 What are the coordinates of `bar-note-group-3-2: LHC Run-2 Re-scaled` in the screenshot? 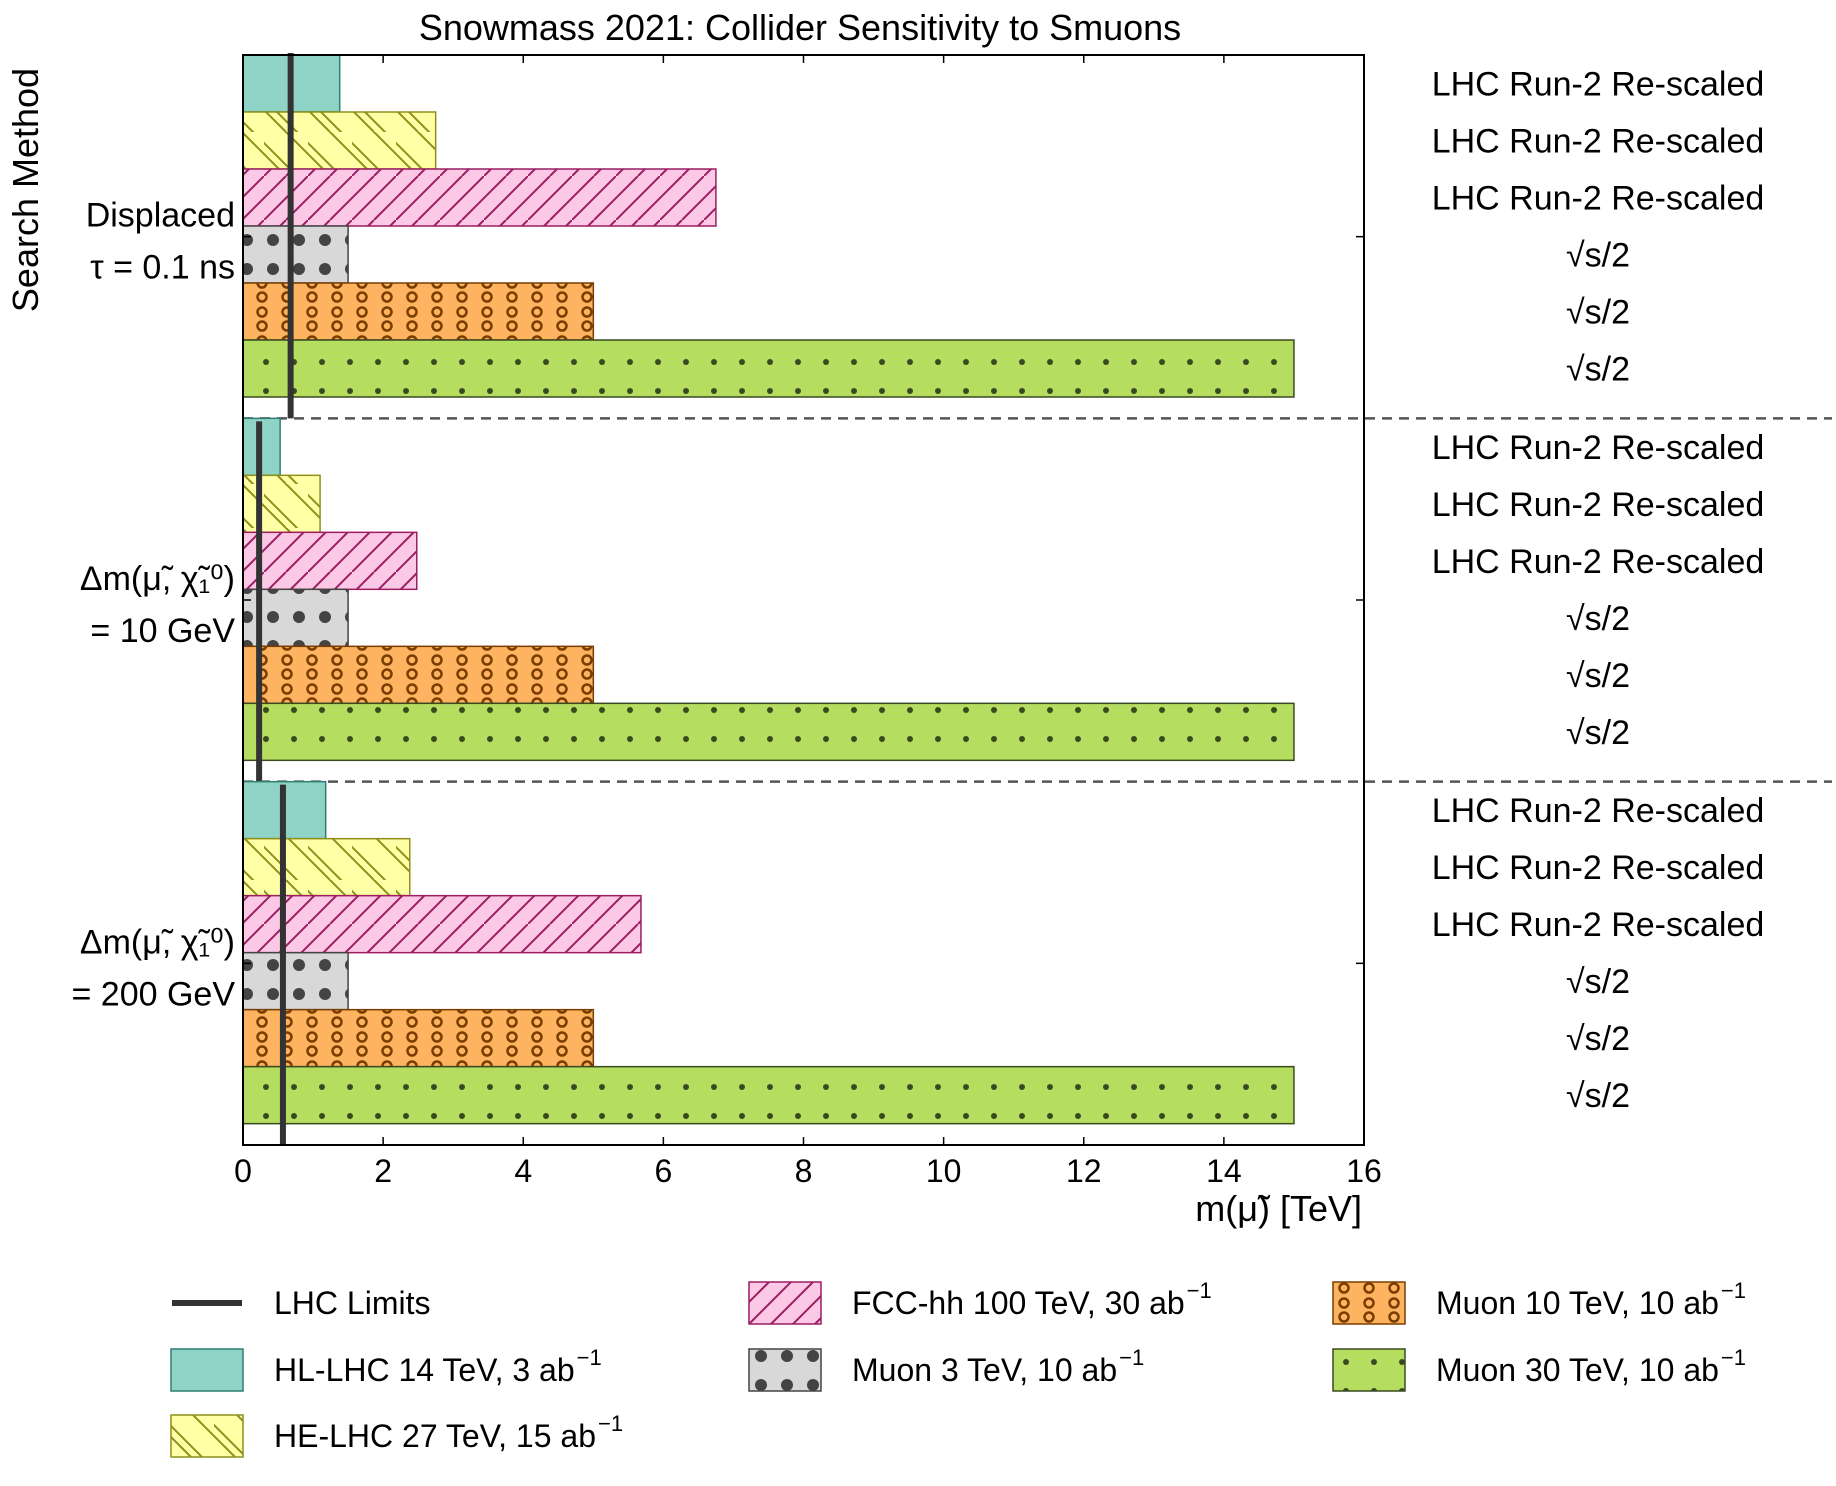 It's located at (1598, 868).